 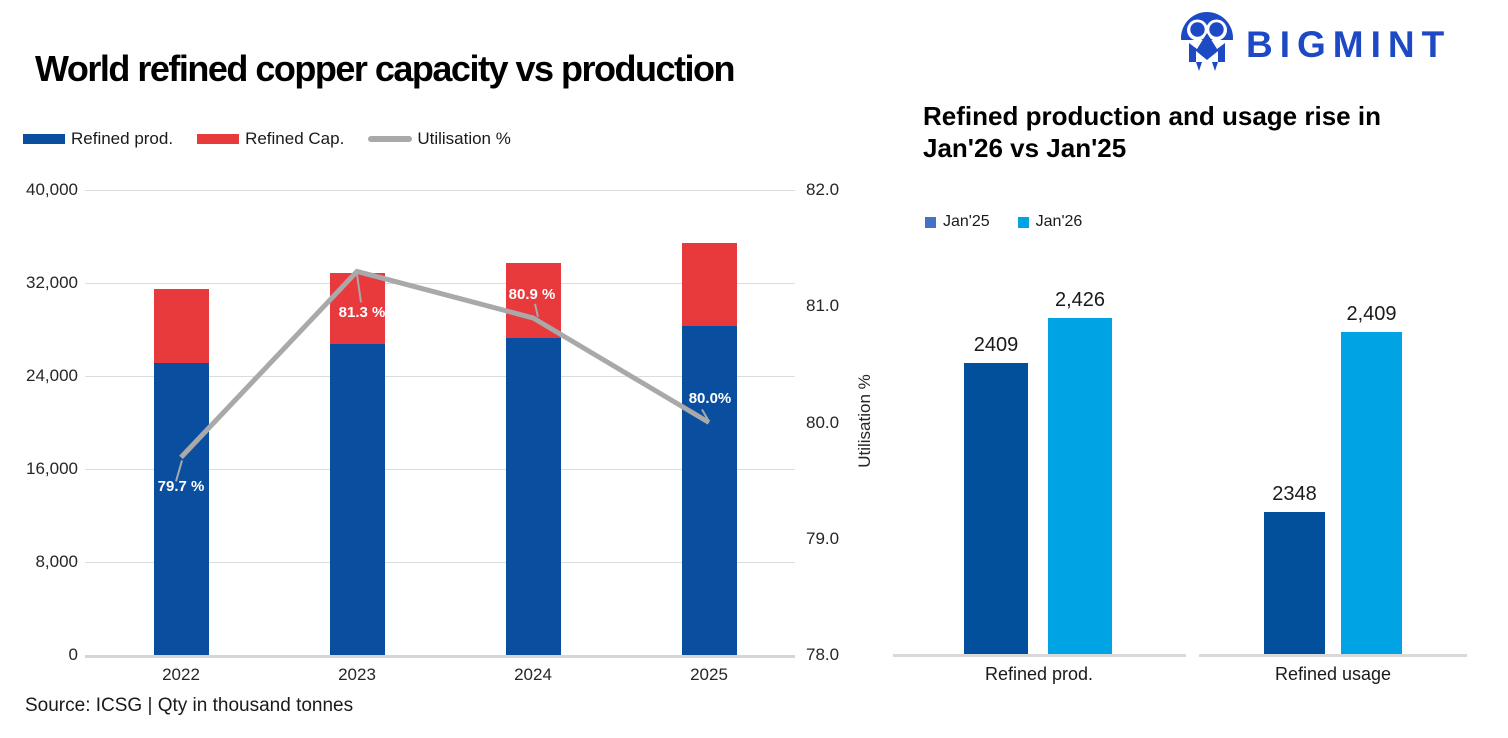 I want to click on right-axis-tick-label-82-0: 82.0, so click(x=823, y=189).